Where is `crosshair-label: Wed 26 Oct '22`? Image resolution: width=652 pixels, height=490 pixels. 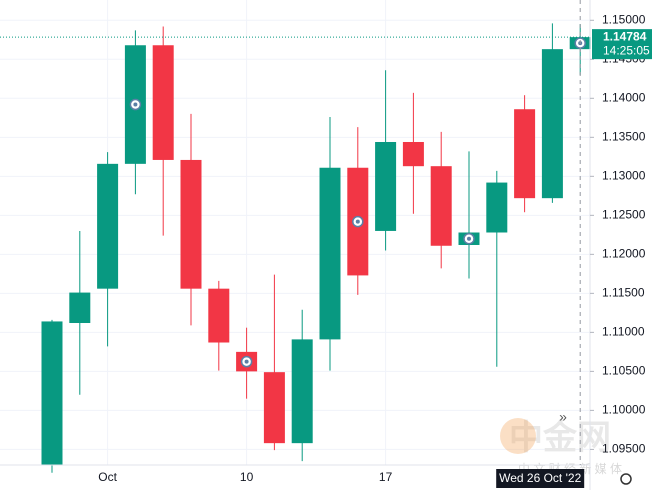
crosshair-label: Wed 26 Oct '22 is located at coordinates (540, 478).